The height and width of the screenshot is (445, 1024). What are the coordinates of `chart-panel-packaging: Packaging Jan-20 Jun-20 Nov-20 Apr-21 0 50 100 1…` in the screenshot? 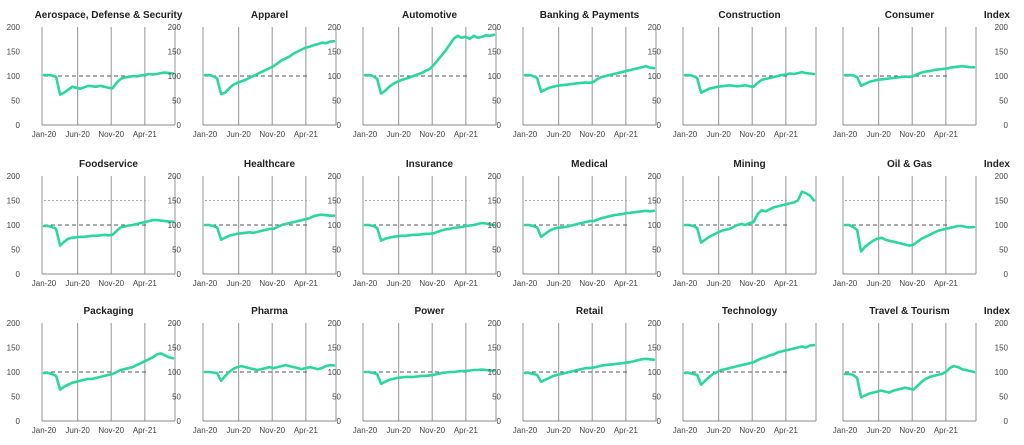 It's located at (91, 370).